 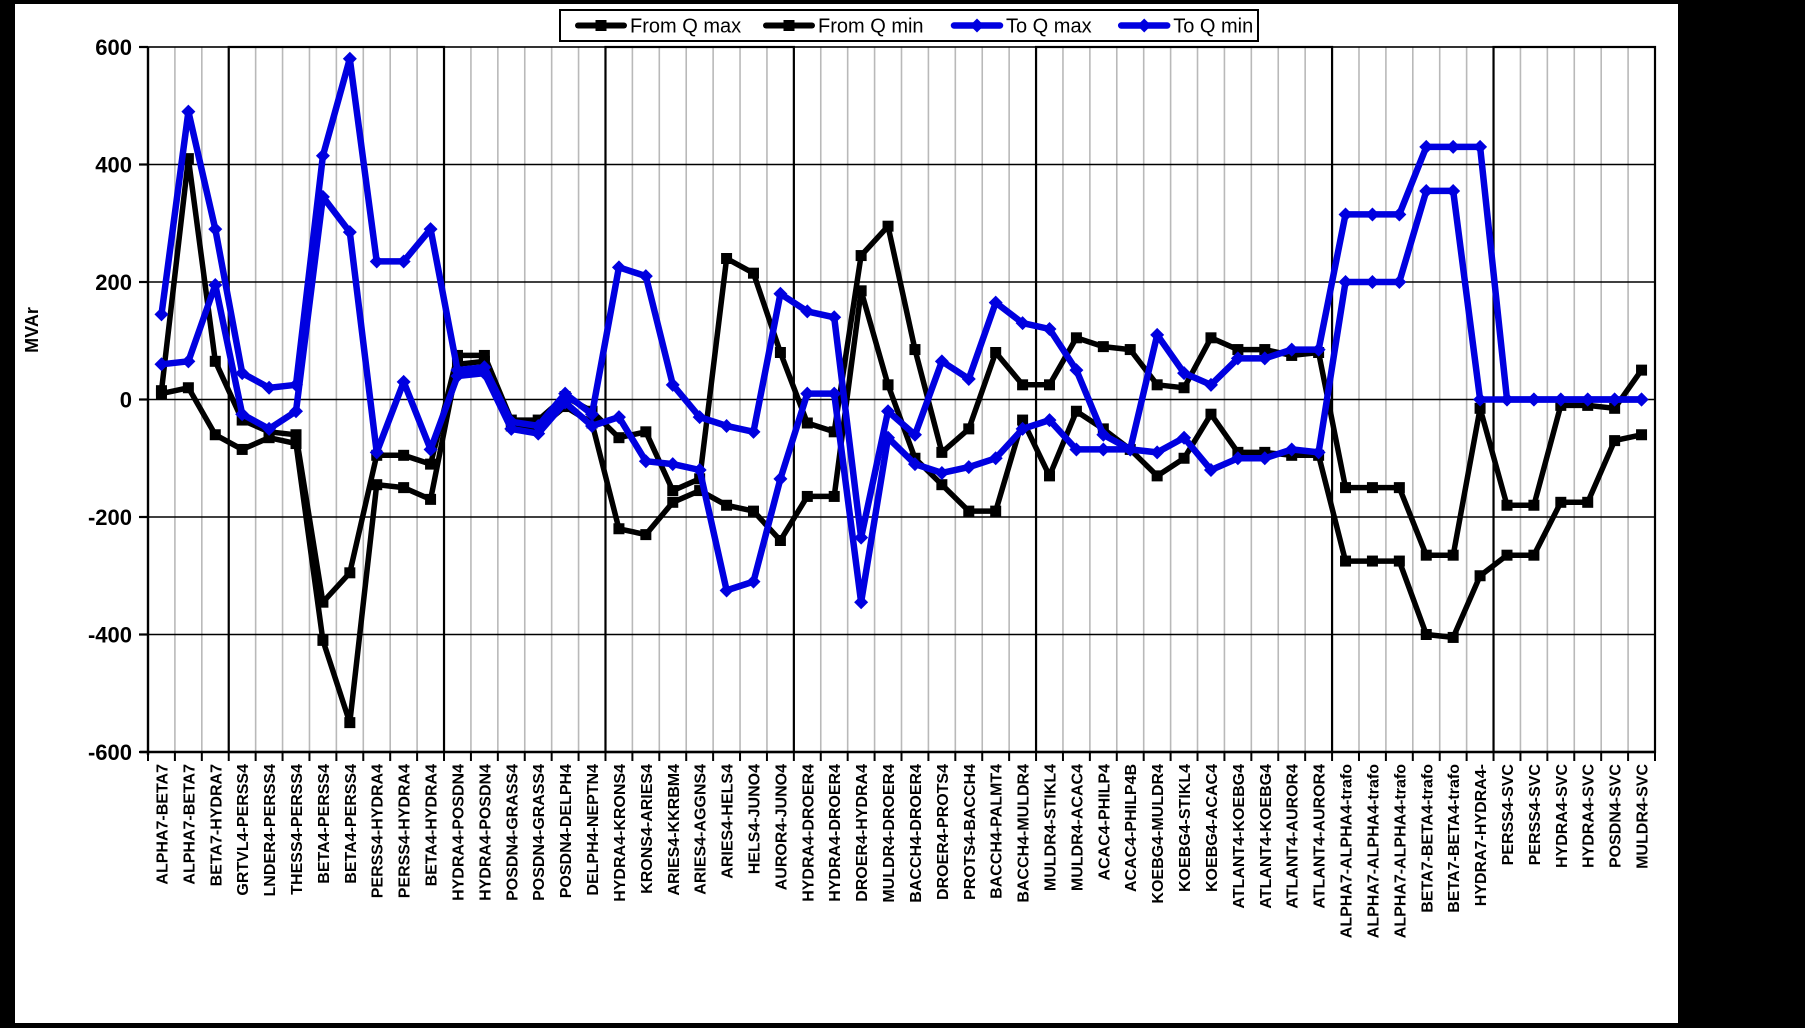 I want to click on svg-text: DELPH4-NEPTN4, so click(x=593, y=830).